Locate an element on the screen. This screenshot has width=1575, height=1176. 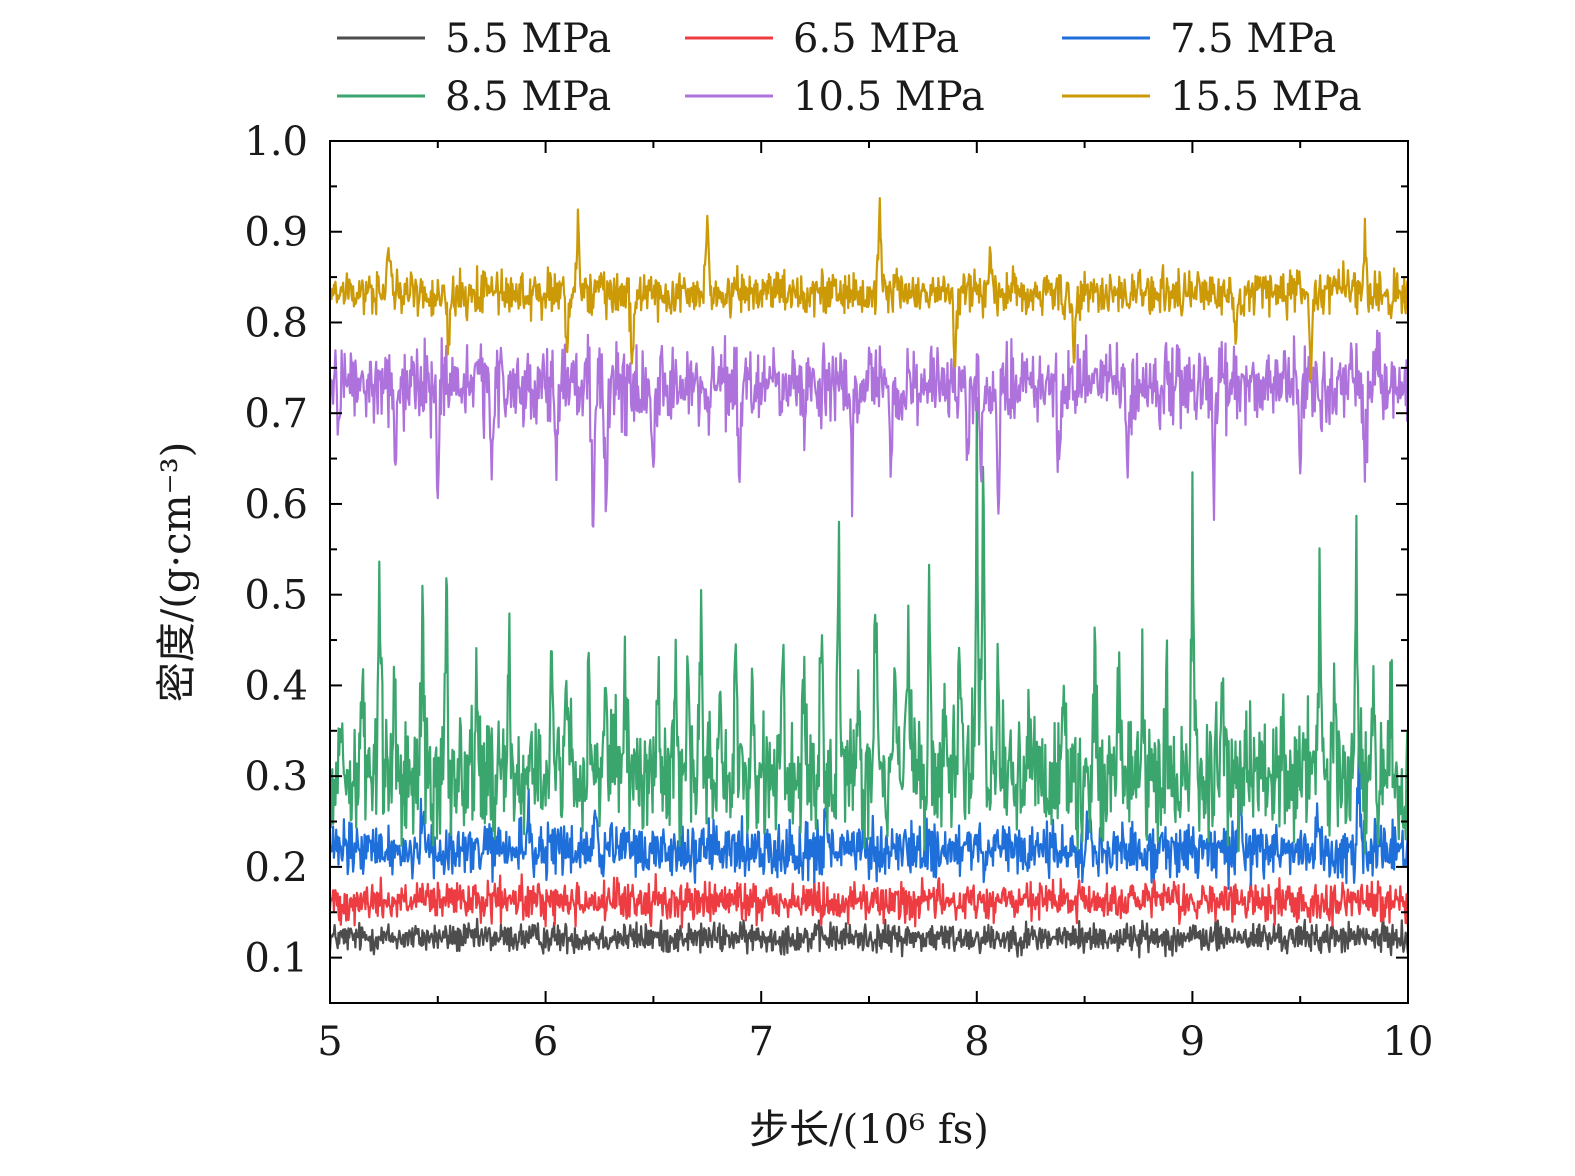
x-tick-label: 5 is located at coordinates (329, 1042).